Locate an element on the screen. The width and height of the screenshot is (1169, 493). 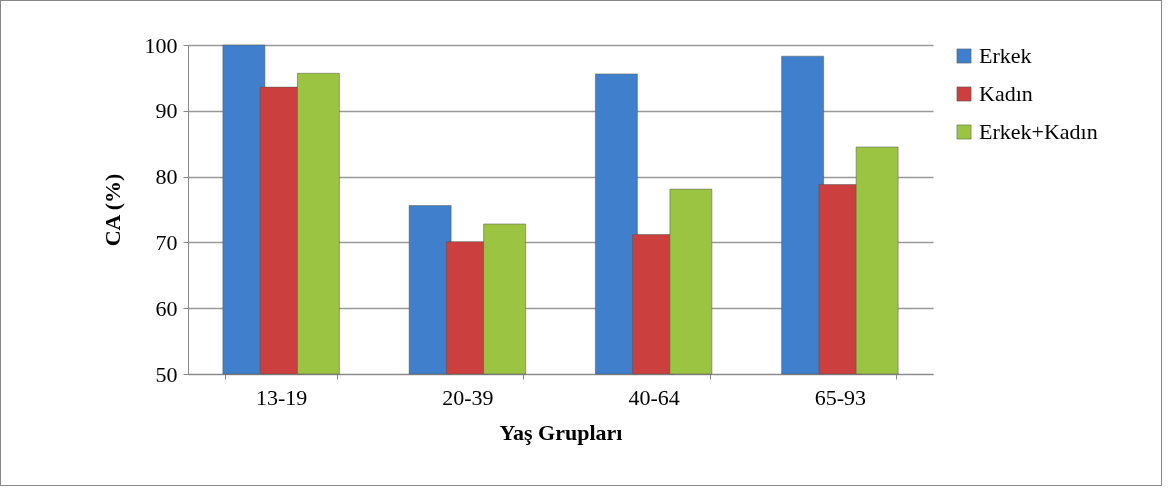
x-axis-title: Yaş Grupları is located at coordinates (561, 432).